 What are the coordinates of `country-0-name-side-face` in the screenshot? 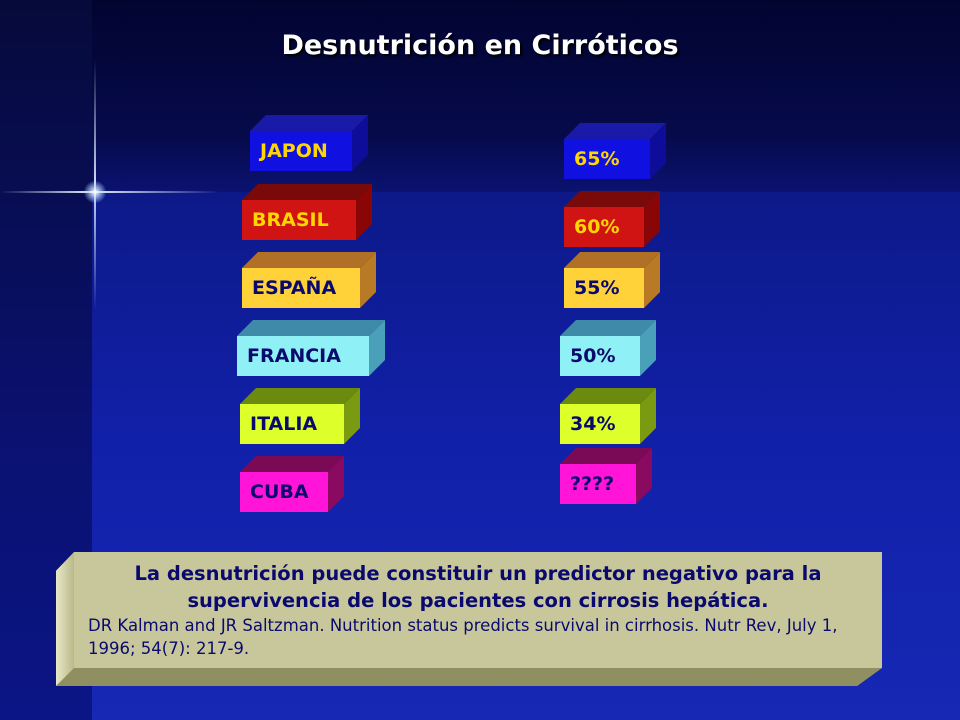 It's located at (360, 143).